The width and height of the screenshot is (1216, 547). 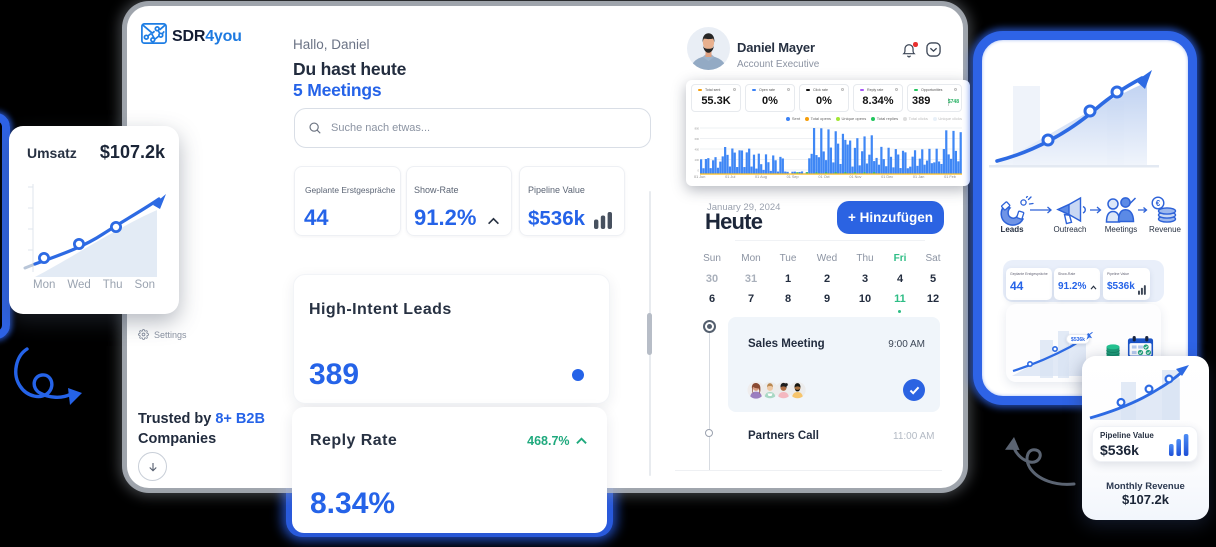 I want to click on svg-text: 200, so click(x=697, y=160).